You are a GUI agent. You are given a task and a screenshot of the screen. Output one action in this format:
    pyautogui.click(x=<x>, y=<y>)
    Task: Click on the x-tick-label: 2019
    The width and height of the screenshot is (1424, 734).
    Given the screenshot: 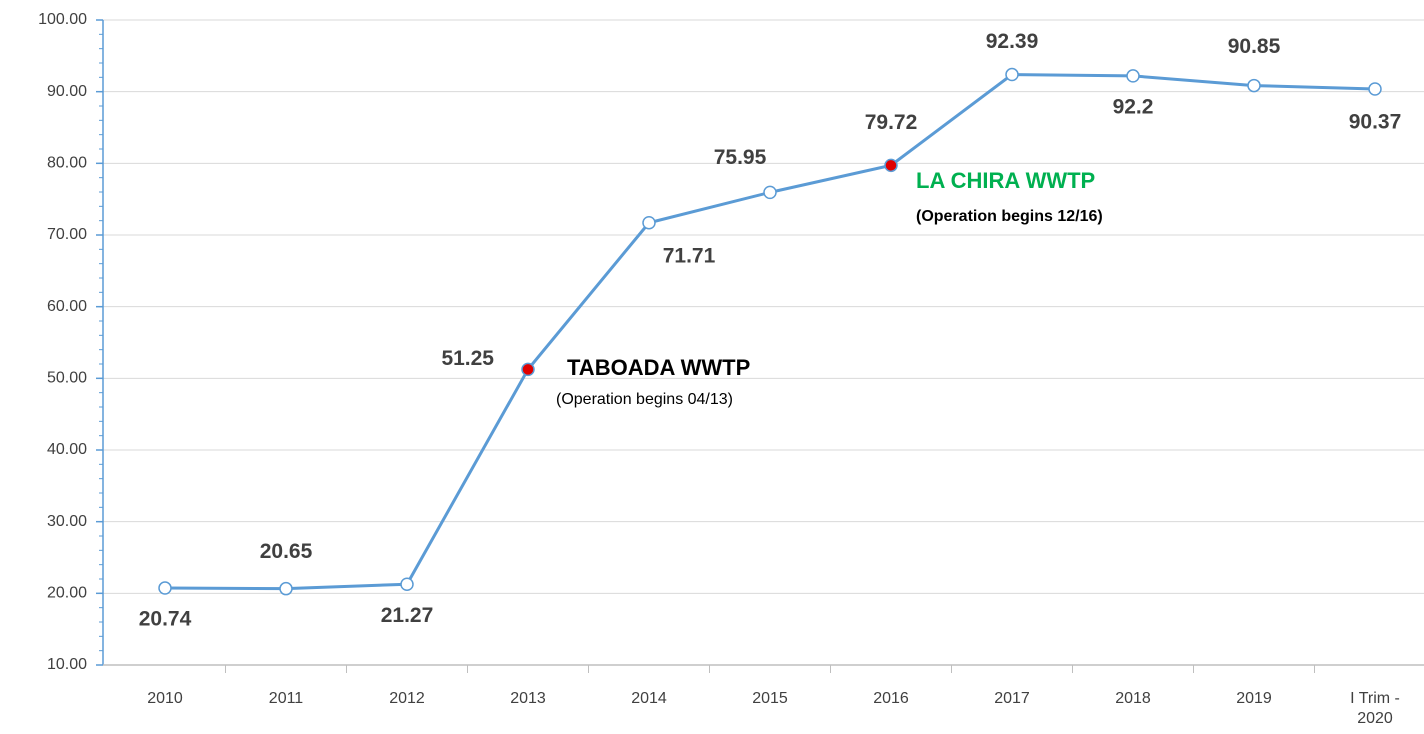 What is the action you would take?
    pyautogui.click(x=1254, y=698)
    